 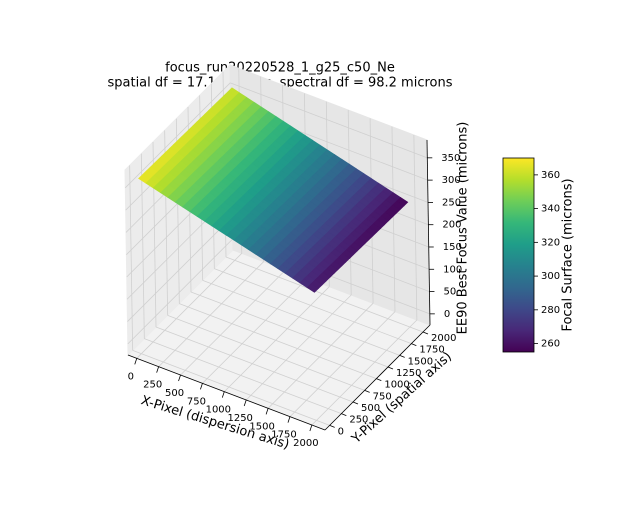 I want to click on x-tick-label: 2000, so click(x=305, y=443).